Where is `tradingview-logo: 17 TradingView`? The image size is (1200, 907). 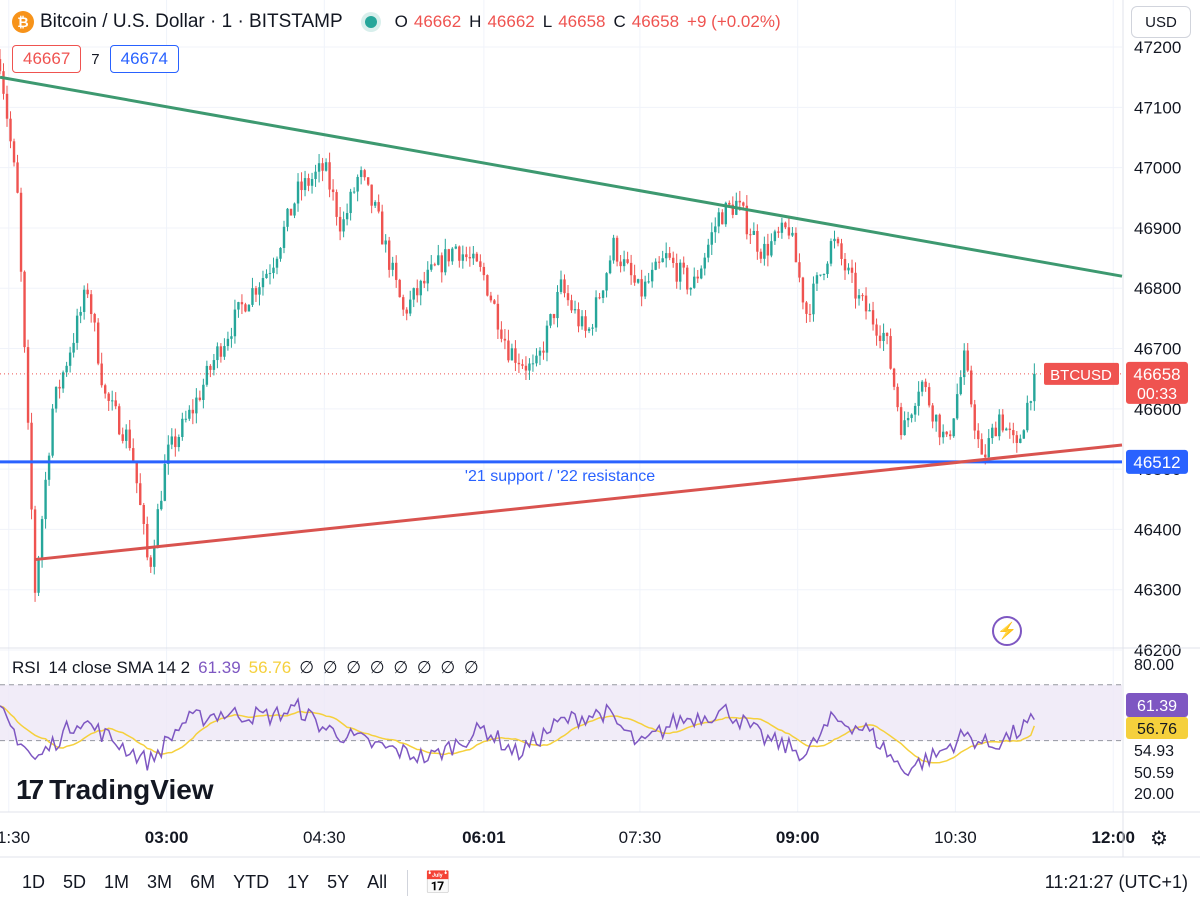 tradingview-logo: 17 TradingView is located at coordinates (115, 790).